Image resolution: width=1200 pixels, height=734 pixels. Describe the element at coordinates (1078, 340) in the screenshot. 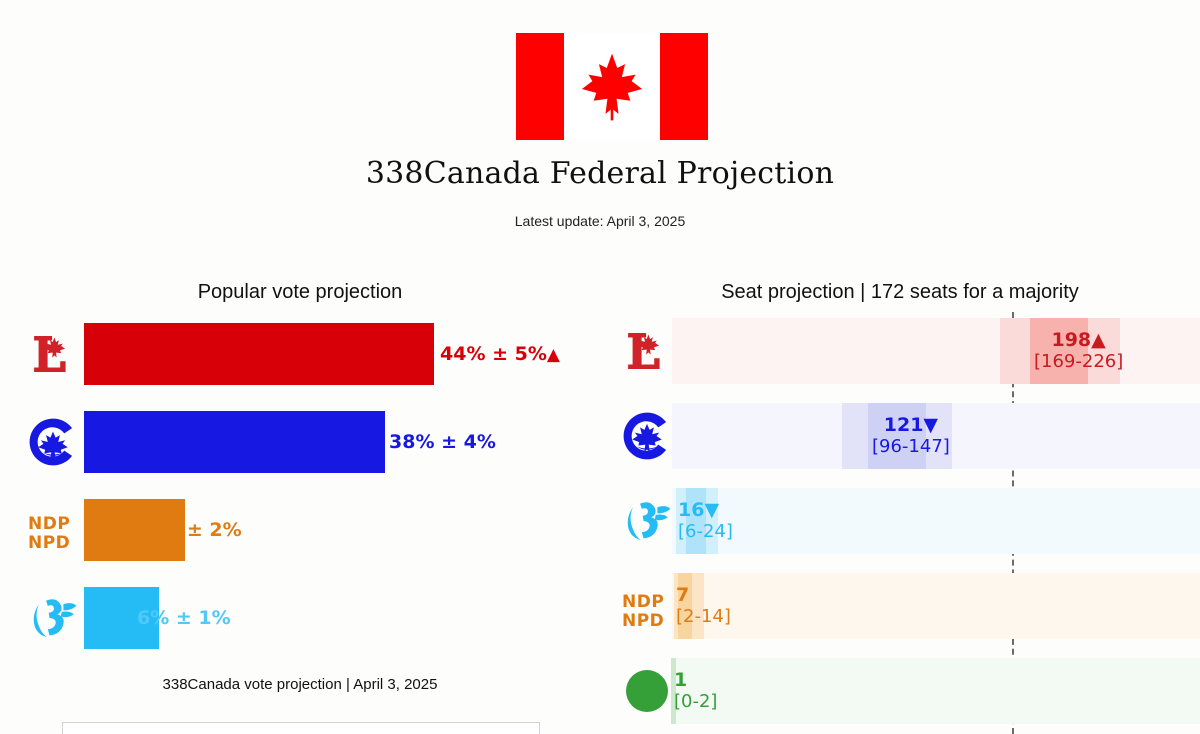

I see `seat-value-lpc: 198▲` at that location.